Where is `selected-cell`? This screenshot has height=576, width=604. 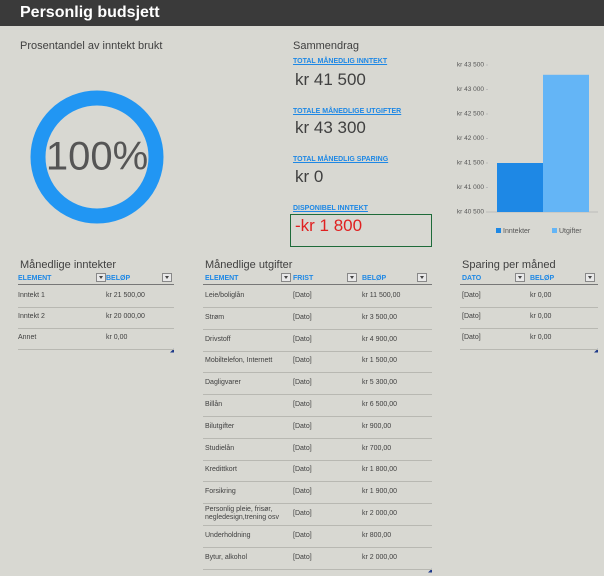 selected-cell is located at coordinates (361, 230).